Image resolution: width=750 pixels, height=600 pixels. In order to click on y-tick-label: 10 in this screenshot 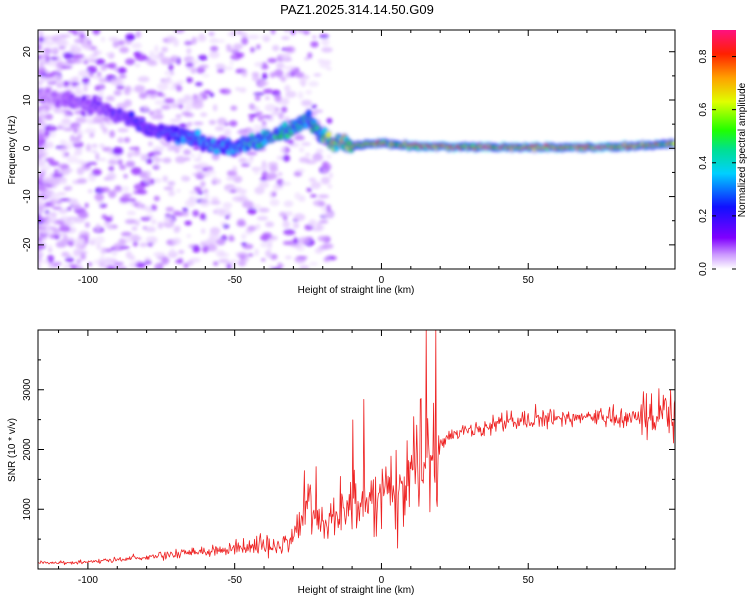, I will do `click(27, 100)`.